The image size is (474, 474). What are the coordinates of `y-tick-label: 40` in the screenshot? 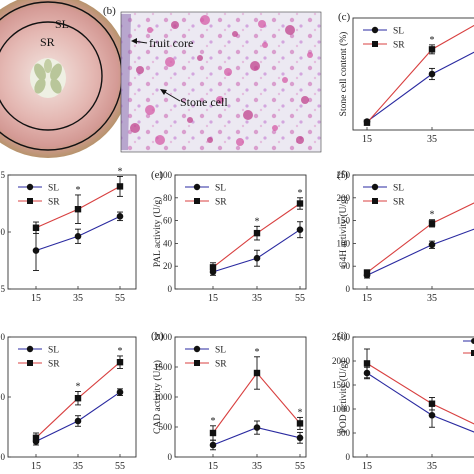 It's located at (168, 243).